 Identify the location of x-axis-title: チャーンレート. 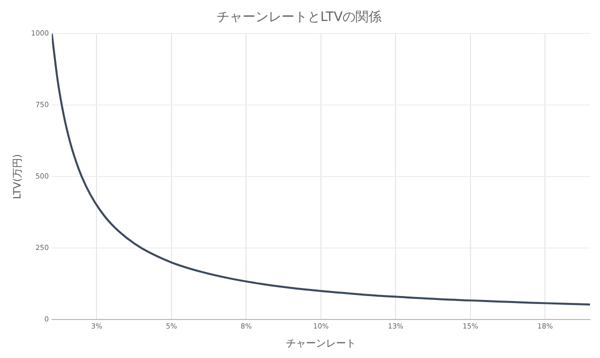
(321, 344).